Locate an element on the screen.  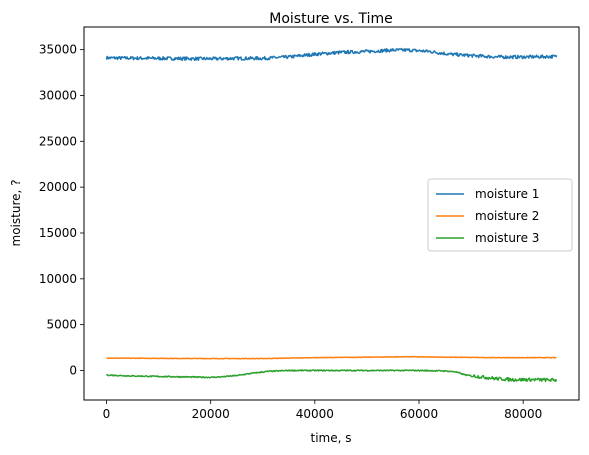
legend-box is located at coordinates (500, 215).